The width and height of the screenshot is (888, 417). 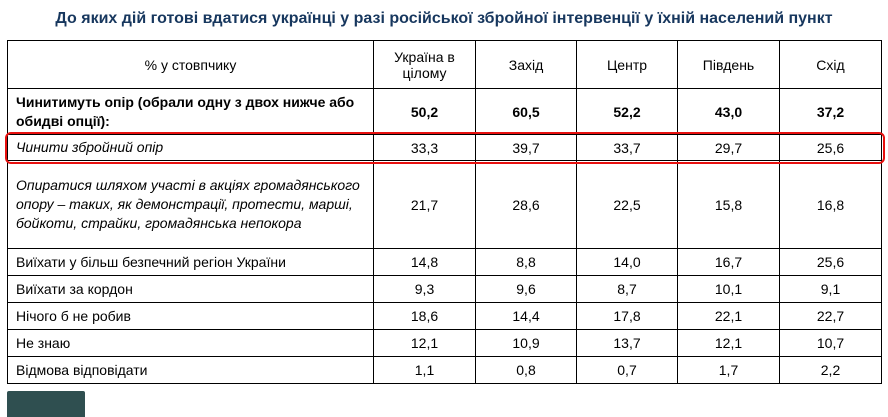 What do you see at coordinates (526, 147) in the screenshot?
I see `cell-value: 39,7` at bounding box center [526, 147].